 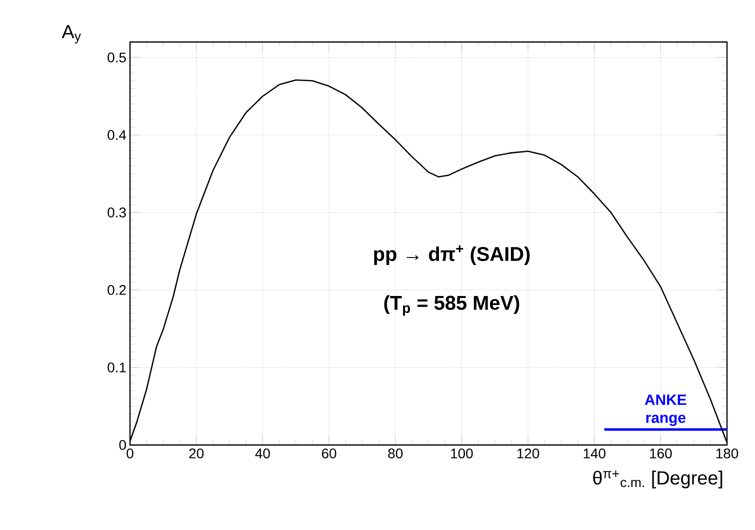 What do you see at coordinates (262, 453) in the screenshot?
I see `x-tick-label: 40` at bounding box center [262, 453].